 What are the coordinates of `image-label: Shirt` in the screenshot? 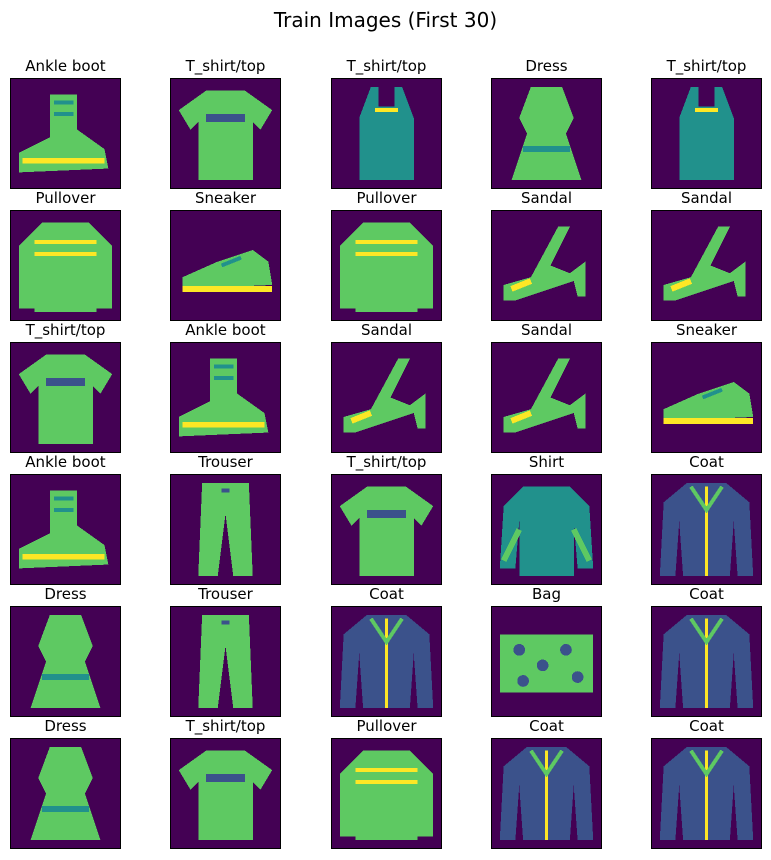 It's located at (546, 462).